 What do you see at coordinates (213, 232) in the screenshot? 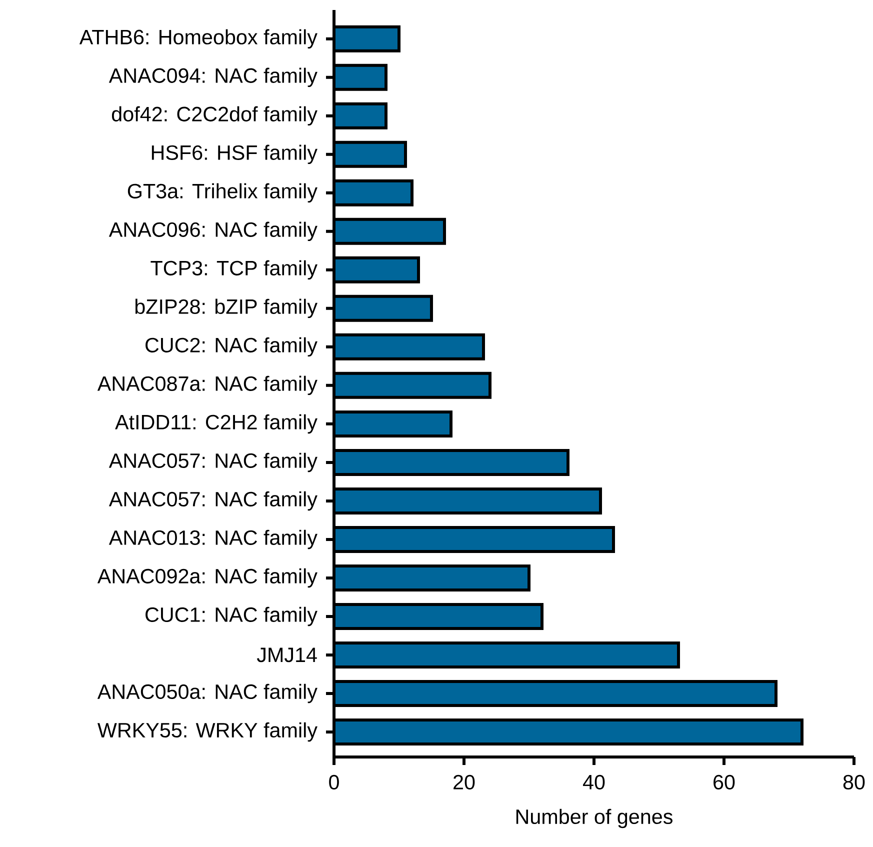
I see `y-tick-label: ANAC096: NAC family` at bounding box center [213, 232].